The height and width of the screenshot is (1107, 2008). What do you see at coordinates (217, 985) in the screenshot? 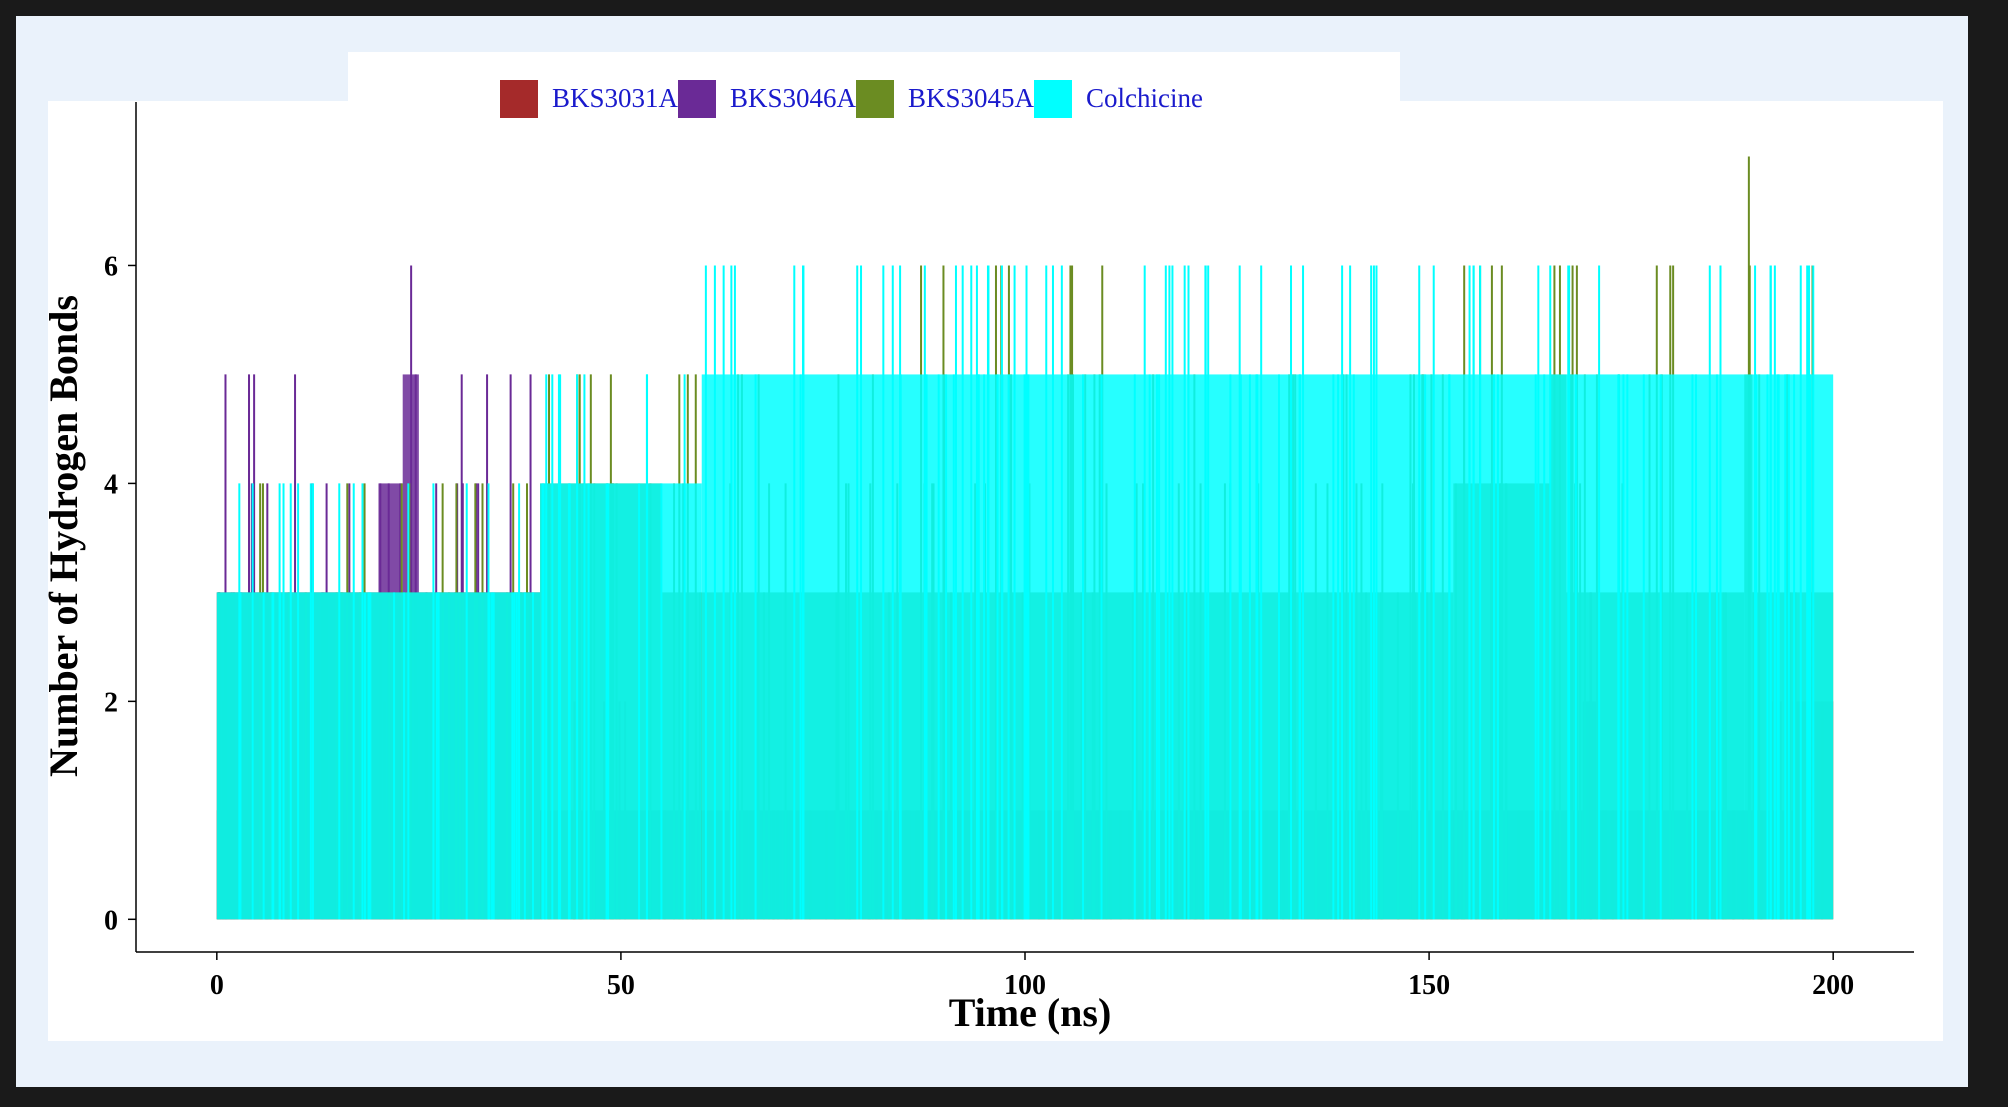
I see `x-tick-label: 0` at bounding box center [217, 985].